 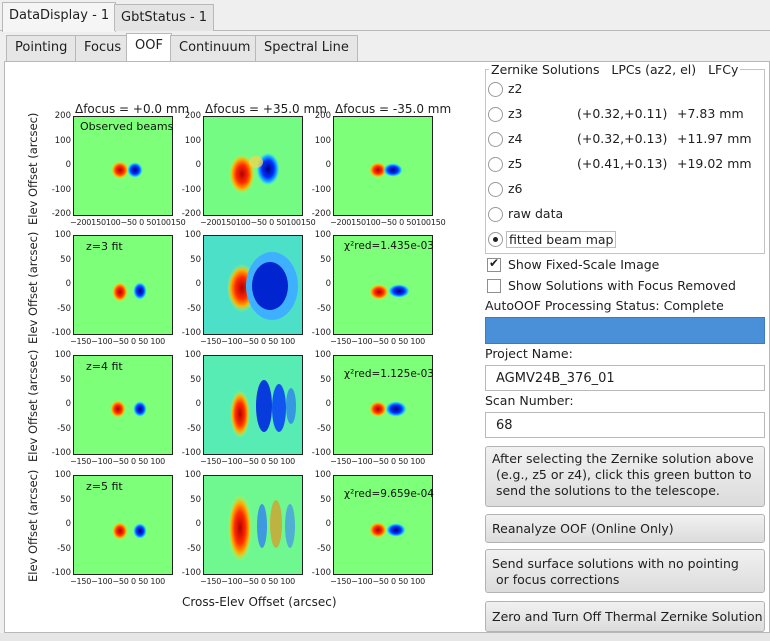 What do you see at coordinates (104, 246) in the screenshot?
I see `row-label-z3: z=3 fit` at bounding box center [104, 246].